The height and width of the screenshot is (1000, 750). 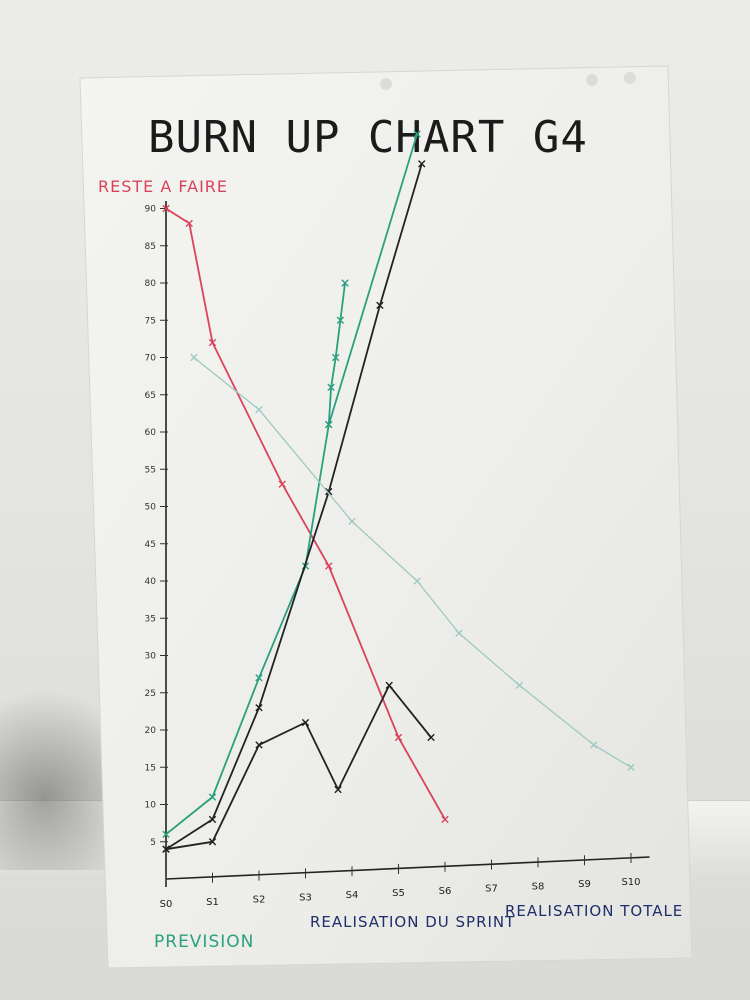 What do you see at coordinates (151, 433) in the screenshot?
I see `y-tick-label: 60` at bounding box center [151, 433].